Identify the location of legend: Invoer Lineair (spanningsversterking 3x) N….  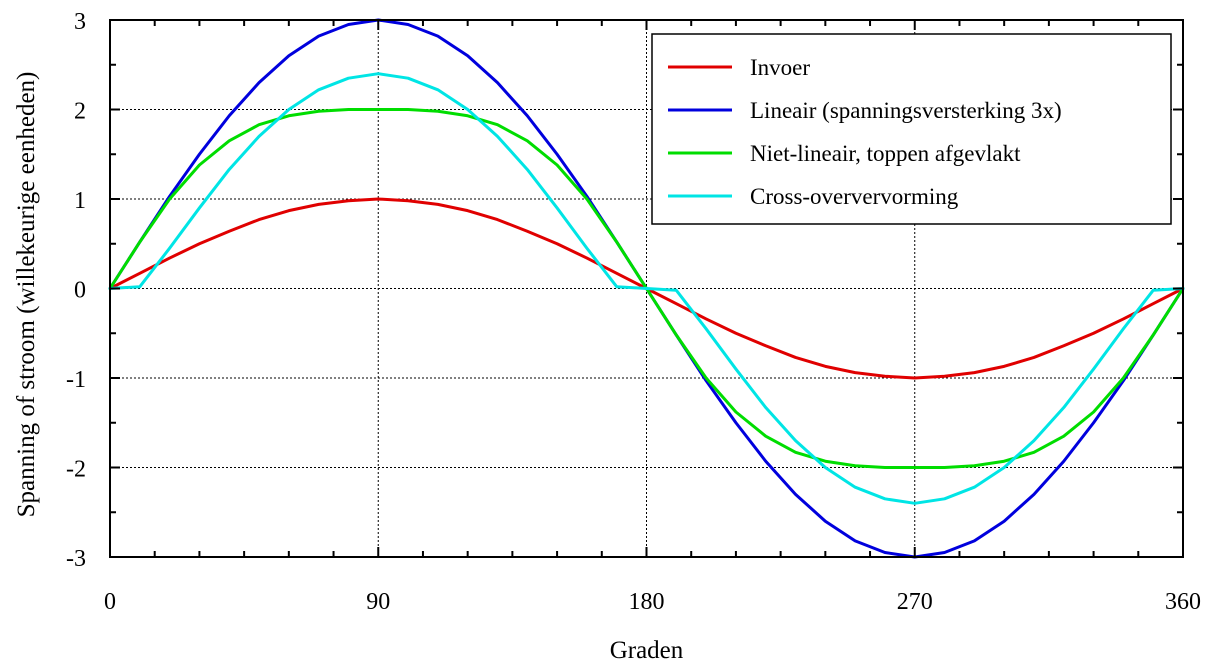
(911, 129).